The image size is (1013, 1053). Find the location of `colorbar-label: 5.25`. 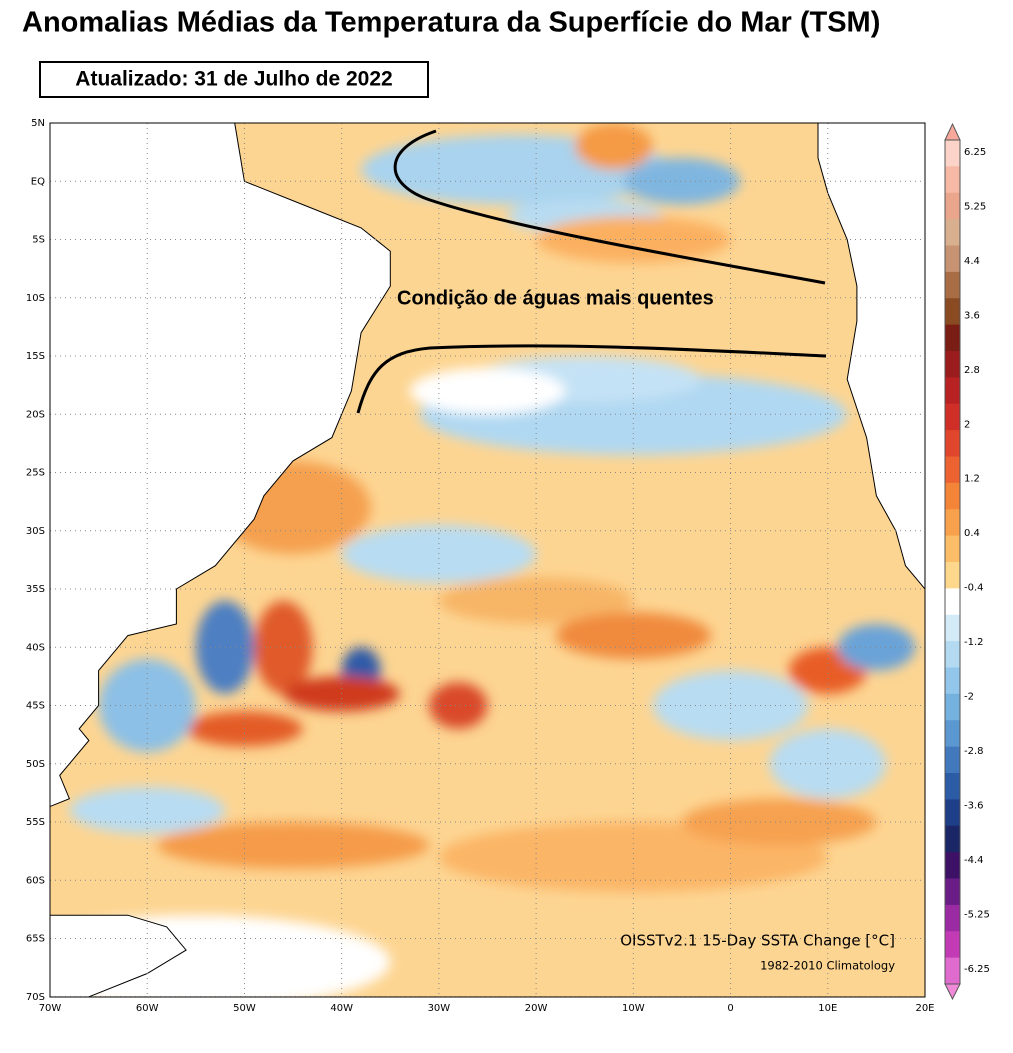

colorbar-label: 5.25 is located at coordinates (975, 206).